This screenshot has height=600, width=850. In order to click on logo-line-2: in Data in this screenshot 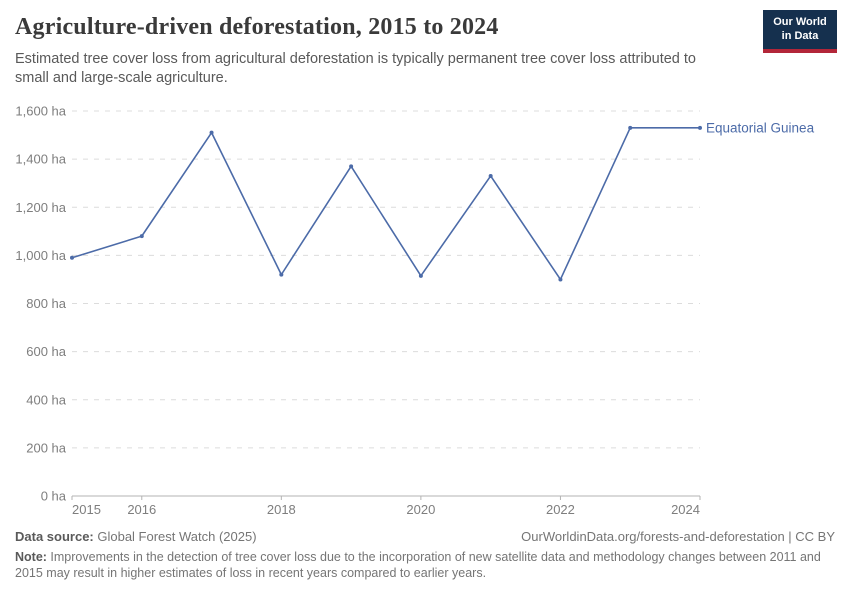, I will do `click(800, 35)`.